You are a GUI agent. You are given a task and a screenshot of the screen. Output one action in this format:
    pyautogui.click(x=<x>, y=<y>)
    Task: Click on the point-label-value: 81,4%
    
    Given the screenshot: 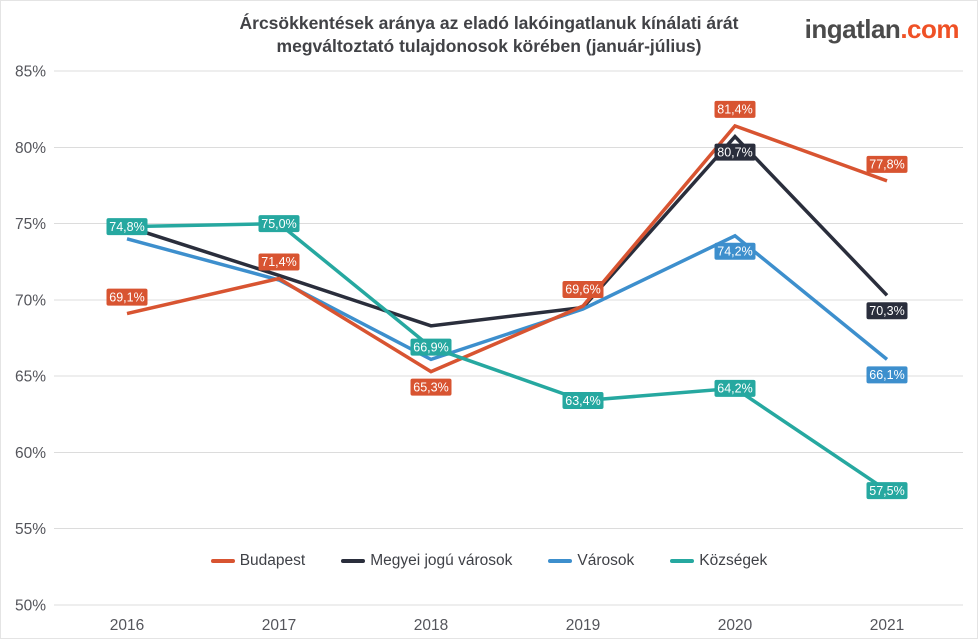 What is the action you would take?
    pyautogui.click(x=734, y=110)
    